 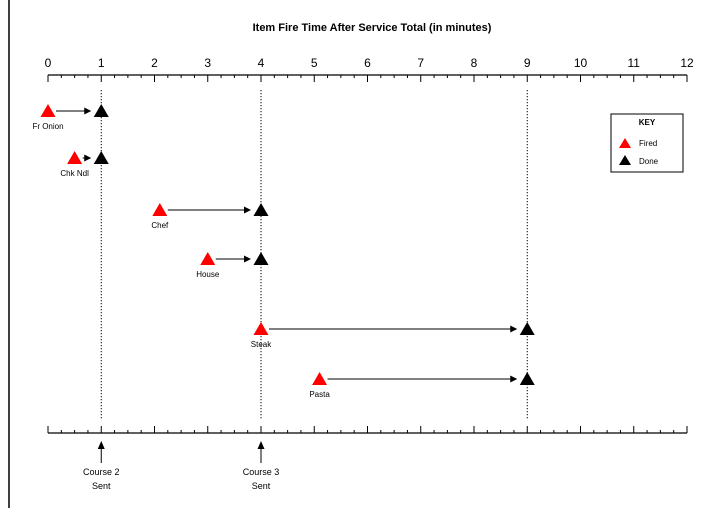 I want to click on item-label: Chef, so click(x=160, y=225).